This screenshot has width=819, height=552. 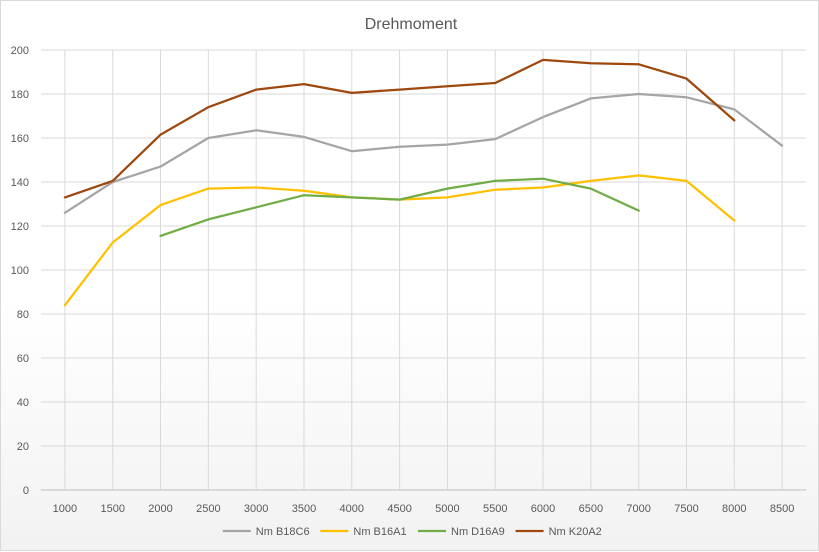 What do you see at coordinates (20, 139) in the screenshot?
I see `y-tick-label: 160` at bounding box center [20, 139].